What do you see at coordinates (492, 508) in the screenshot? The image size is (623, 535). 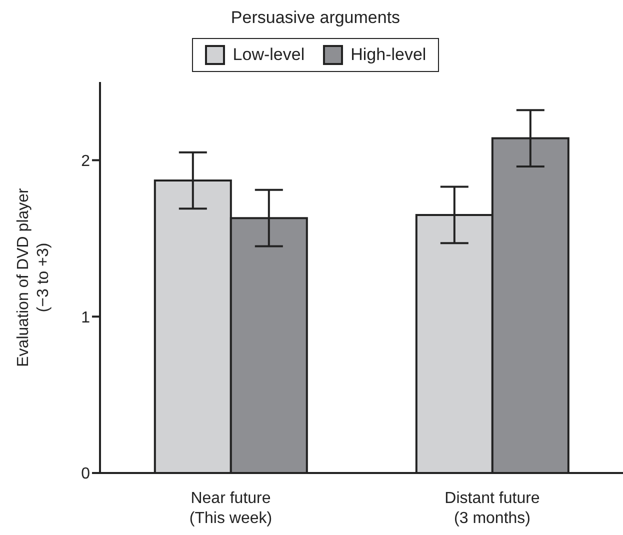 I see `x-tick-label: Distant future (3 months)` at bounding box center [492, 508].